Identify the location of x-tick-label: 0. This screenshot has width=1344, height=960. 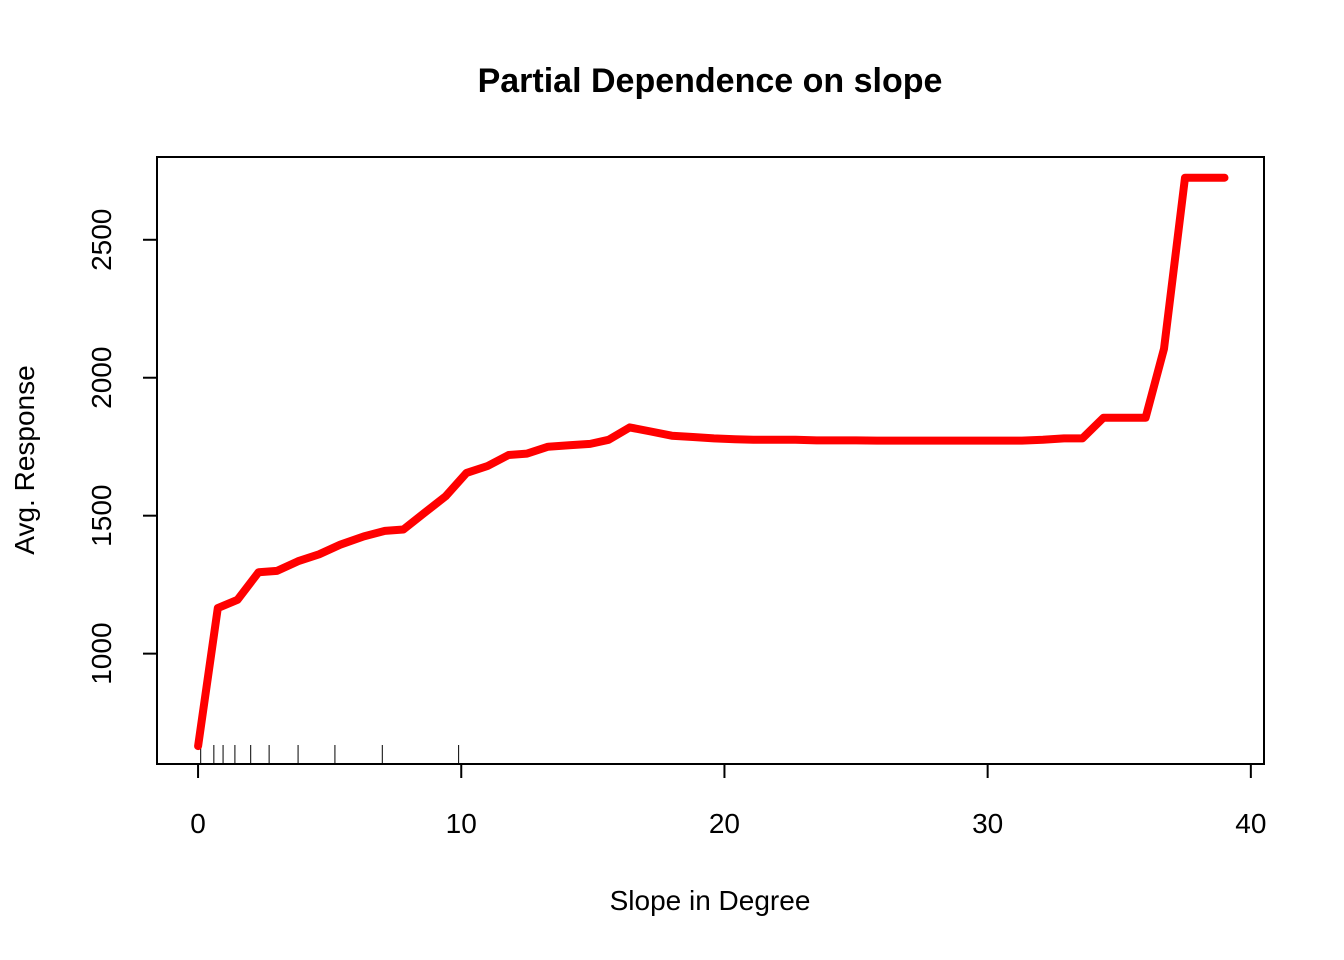
(198, 823).